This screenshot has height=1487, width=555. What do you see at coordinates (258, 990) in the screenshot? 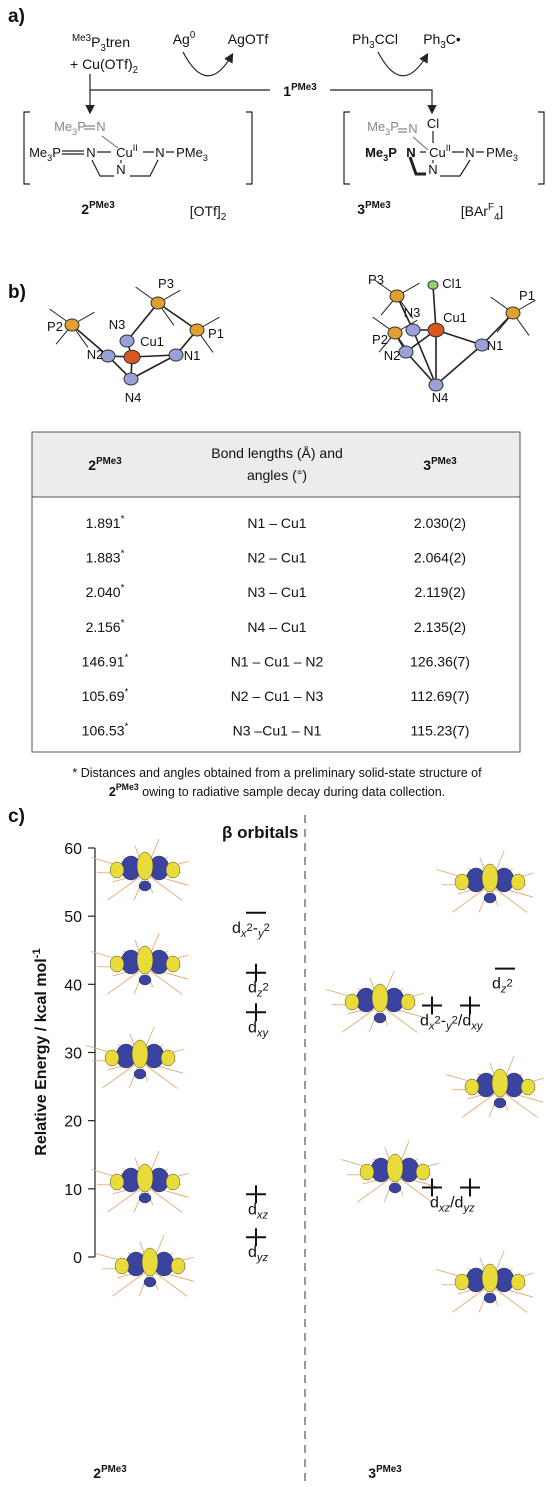
I see `orbital-label: dz2` at bounding box center [258, 990].